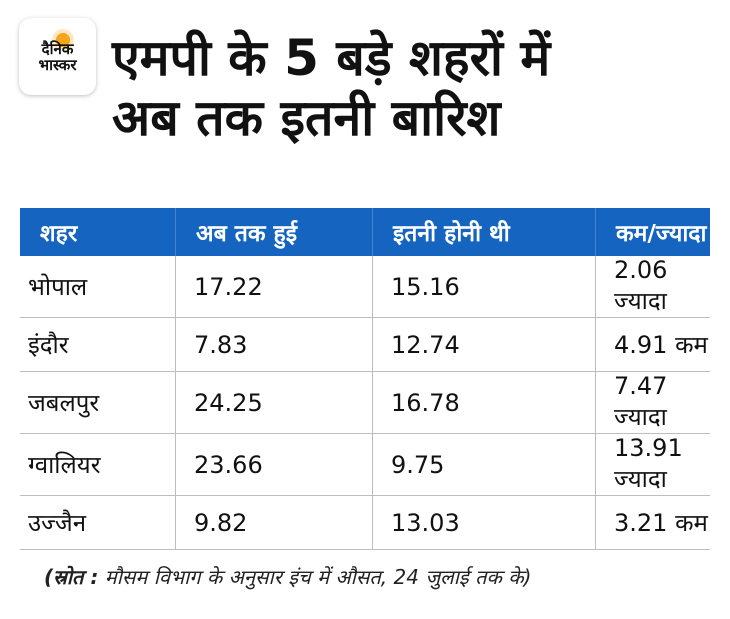 This screenshot has height=619, width=730. What do you see at coordinates (98, 402) in the screenshot?
I see `cell-city: जबलपुर` at bounding box center [98, 402].